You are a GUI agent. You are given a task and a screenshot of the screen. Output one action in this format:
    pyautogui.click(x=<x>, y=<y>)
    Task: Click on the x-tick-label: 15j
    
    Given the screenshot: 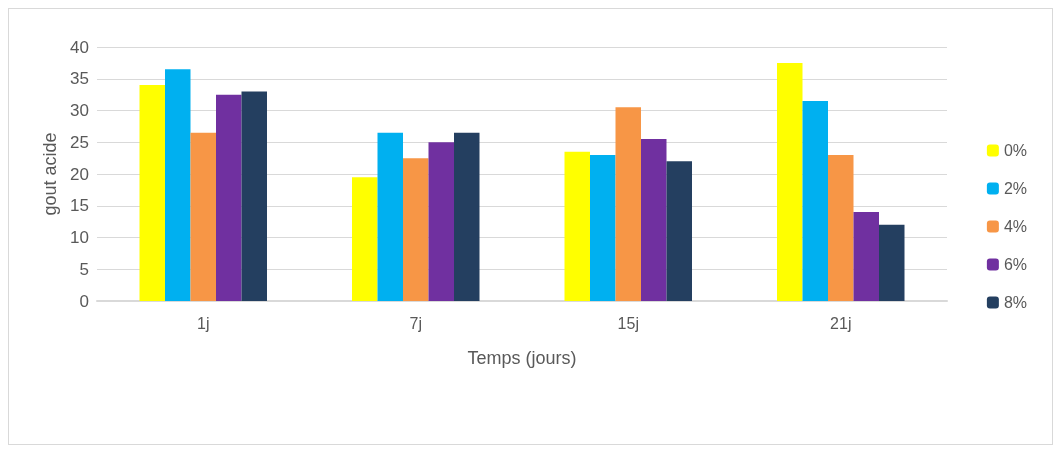 What is the action you would take?
    pyautogui.click(x=628, y=323)
    